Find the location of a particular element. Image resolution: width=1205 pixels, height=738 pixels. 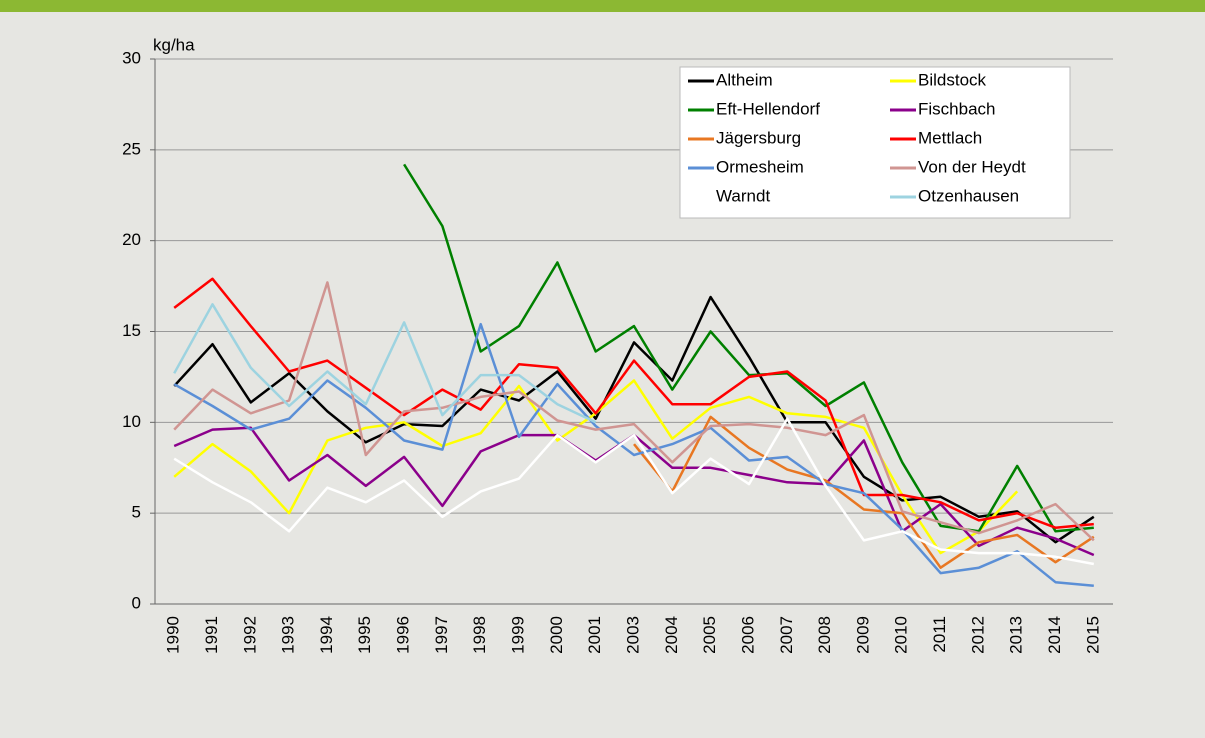

legend-label: Mettlach is located at coordinates (950, 137).